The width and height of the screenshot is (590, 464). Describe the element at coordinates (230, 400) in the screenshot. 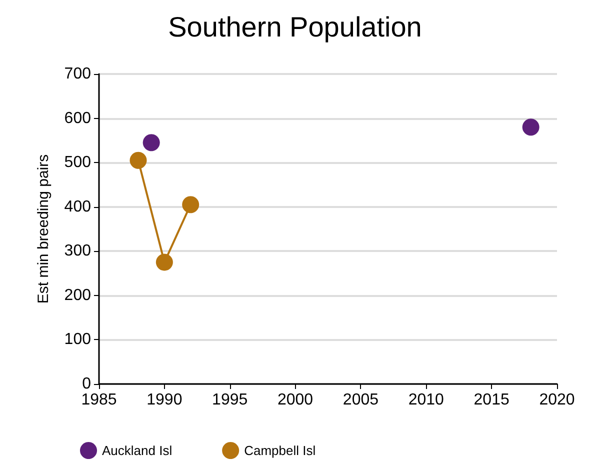

I see `x-tick-label: 1995` at that location.